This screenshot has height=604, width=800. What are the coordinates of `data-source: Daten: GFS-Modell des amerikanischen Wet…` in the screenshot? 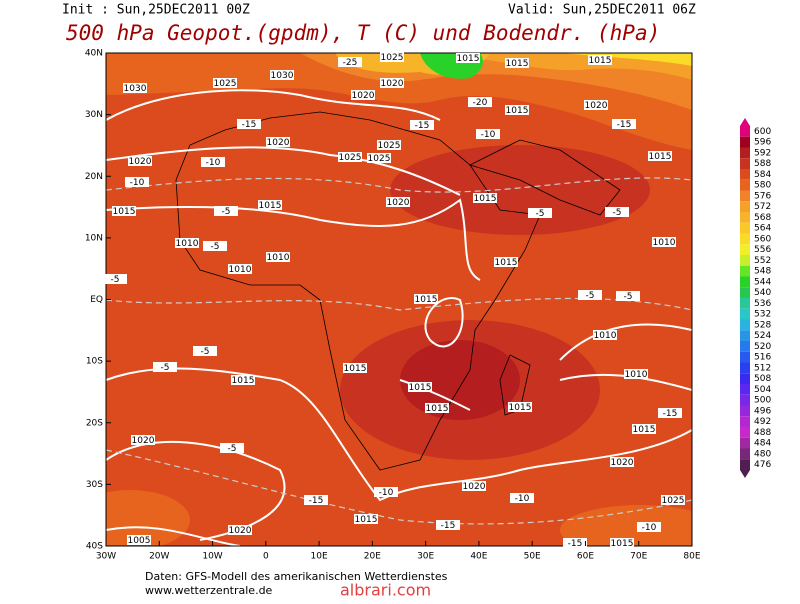 It's located at (296, 576).